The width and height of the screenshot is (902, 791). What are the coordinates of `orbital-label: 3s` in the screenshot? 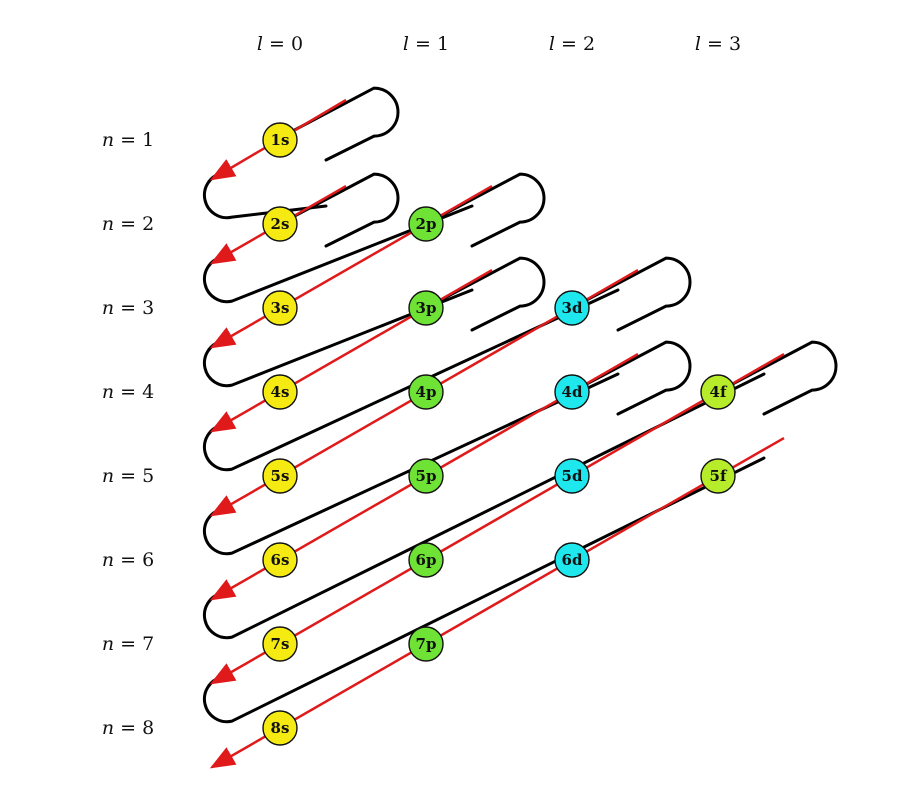 It's located at (280, 308).